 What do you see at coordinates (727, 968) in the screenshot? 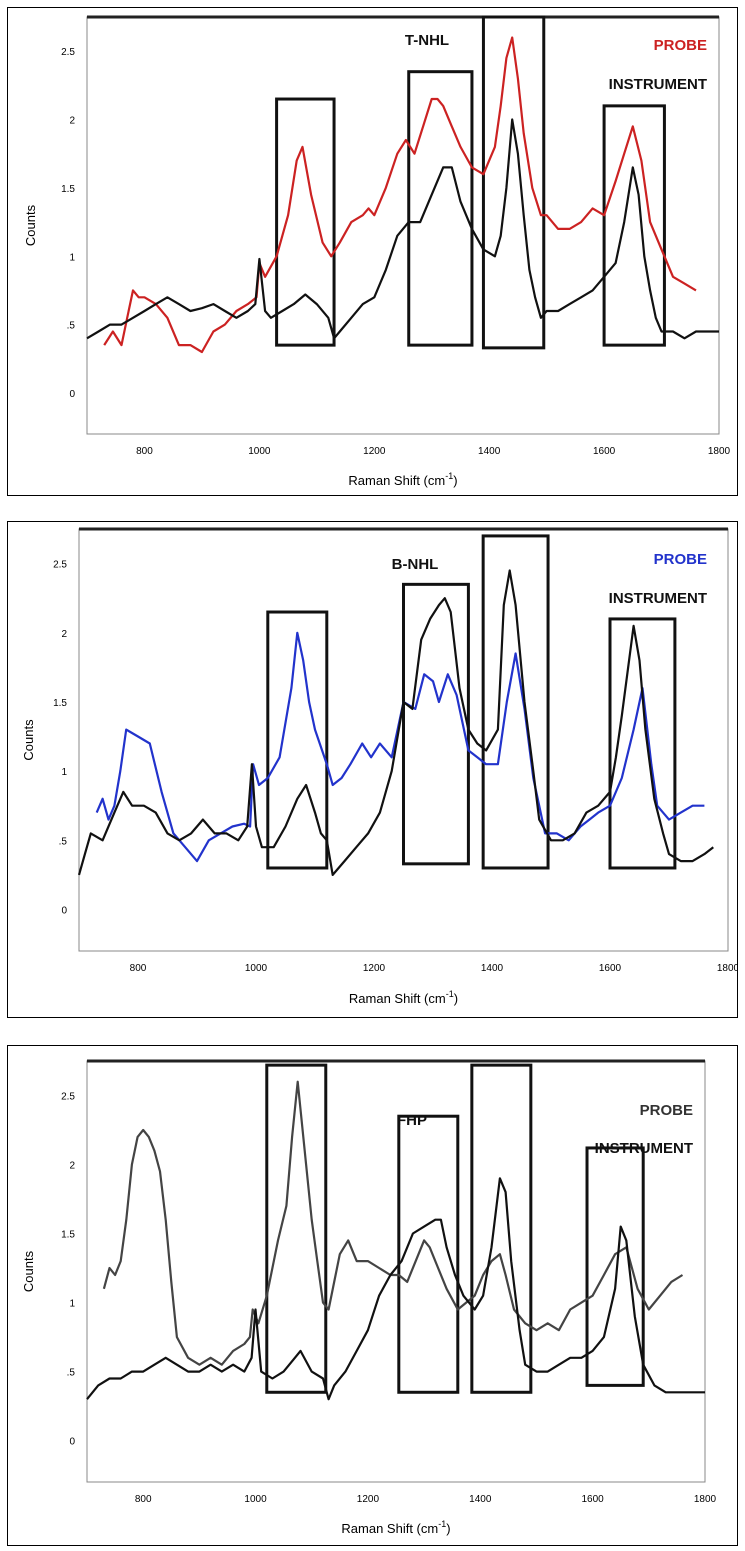
I see `b-nhl-x-tick-label: 1800` at bounding box center [727, 968].